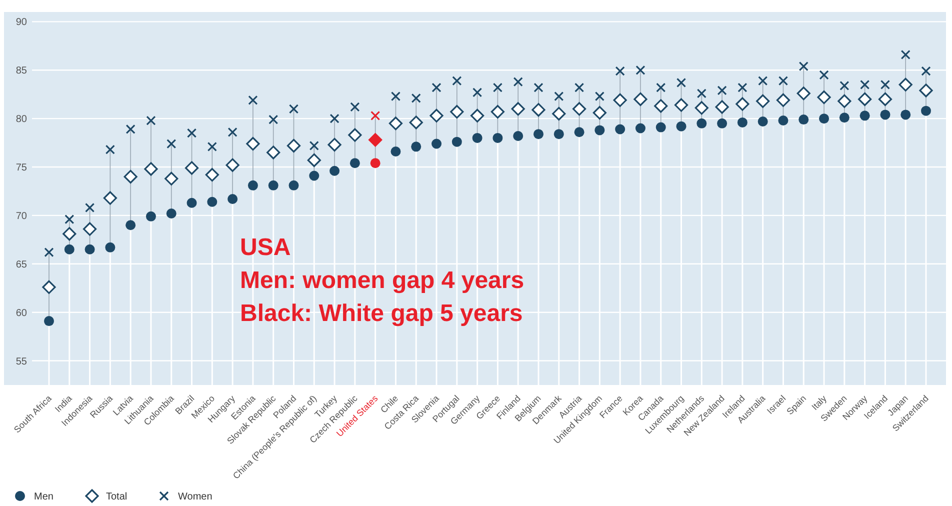 This screenshot has height=506, width=952. I want to click on y-tick-label: 90, so click(22, 22).